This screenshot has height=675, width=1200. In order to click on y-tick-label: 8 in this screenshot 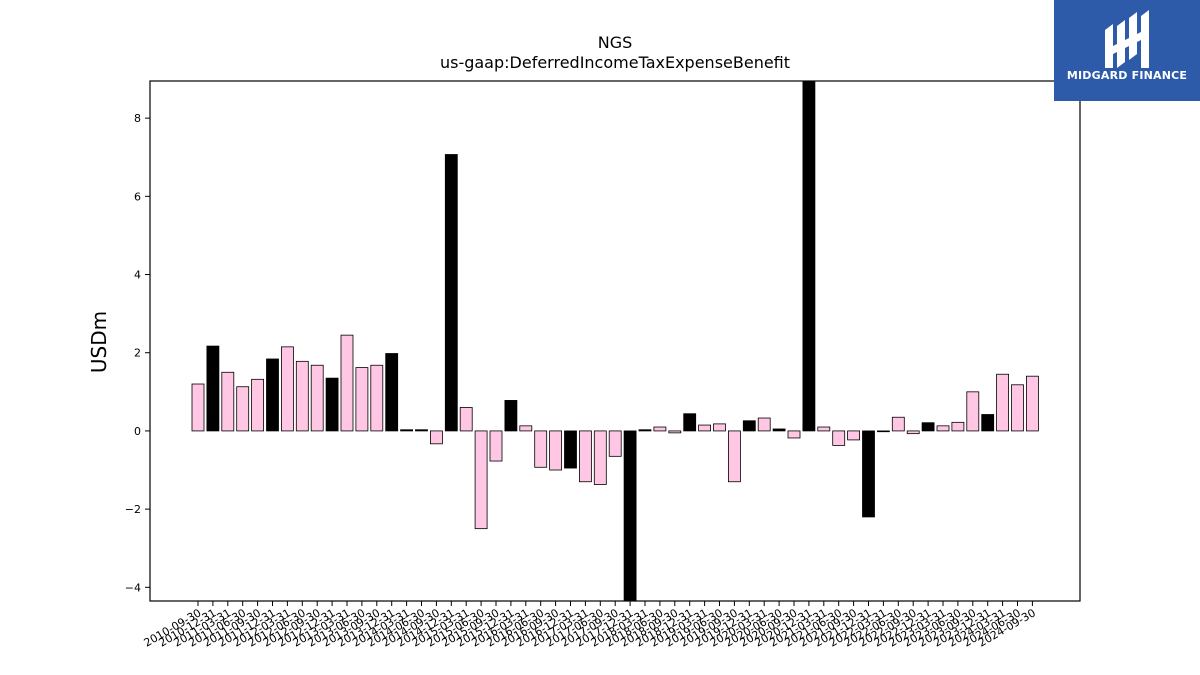, I will do `click(137, 118)`.